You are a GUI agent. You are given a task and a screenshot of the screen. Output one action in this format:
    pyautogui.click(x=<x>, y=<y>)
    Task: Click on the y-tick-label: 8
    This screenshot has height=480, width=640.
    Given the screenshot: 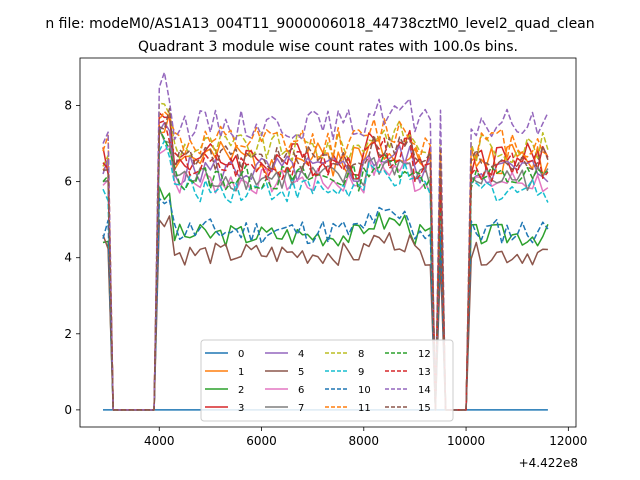 What is the action you would take?
    pyautogui.click(x=68, y=106)
    